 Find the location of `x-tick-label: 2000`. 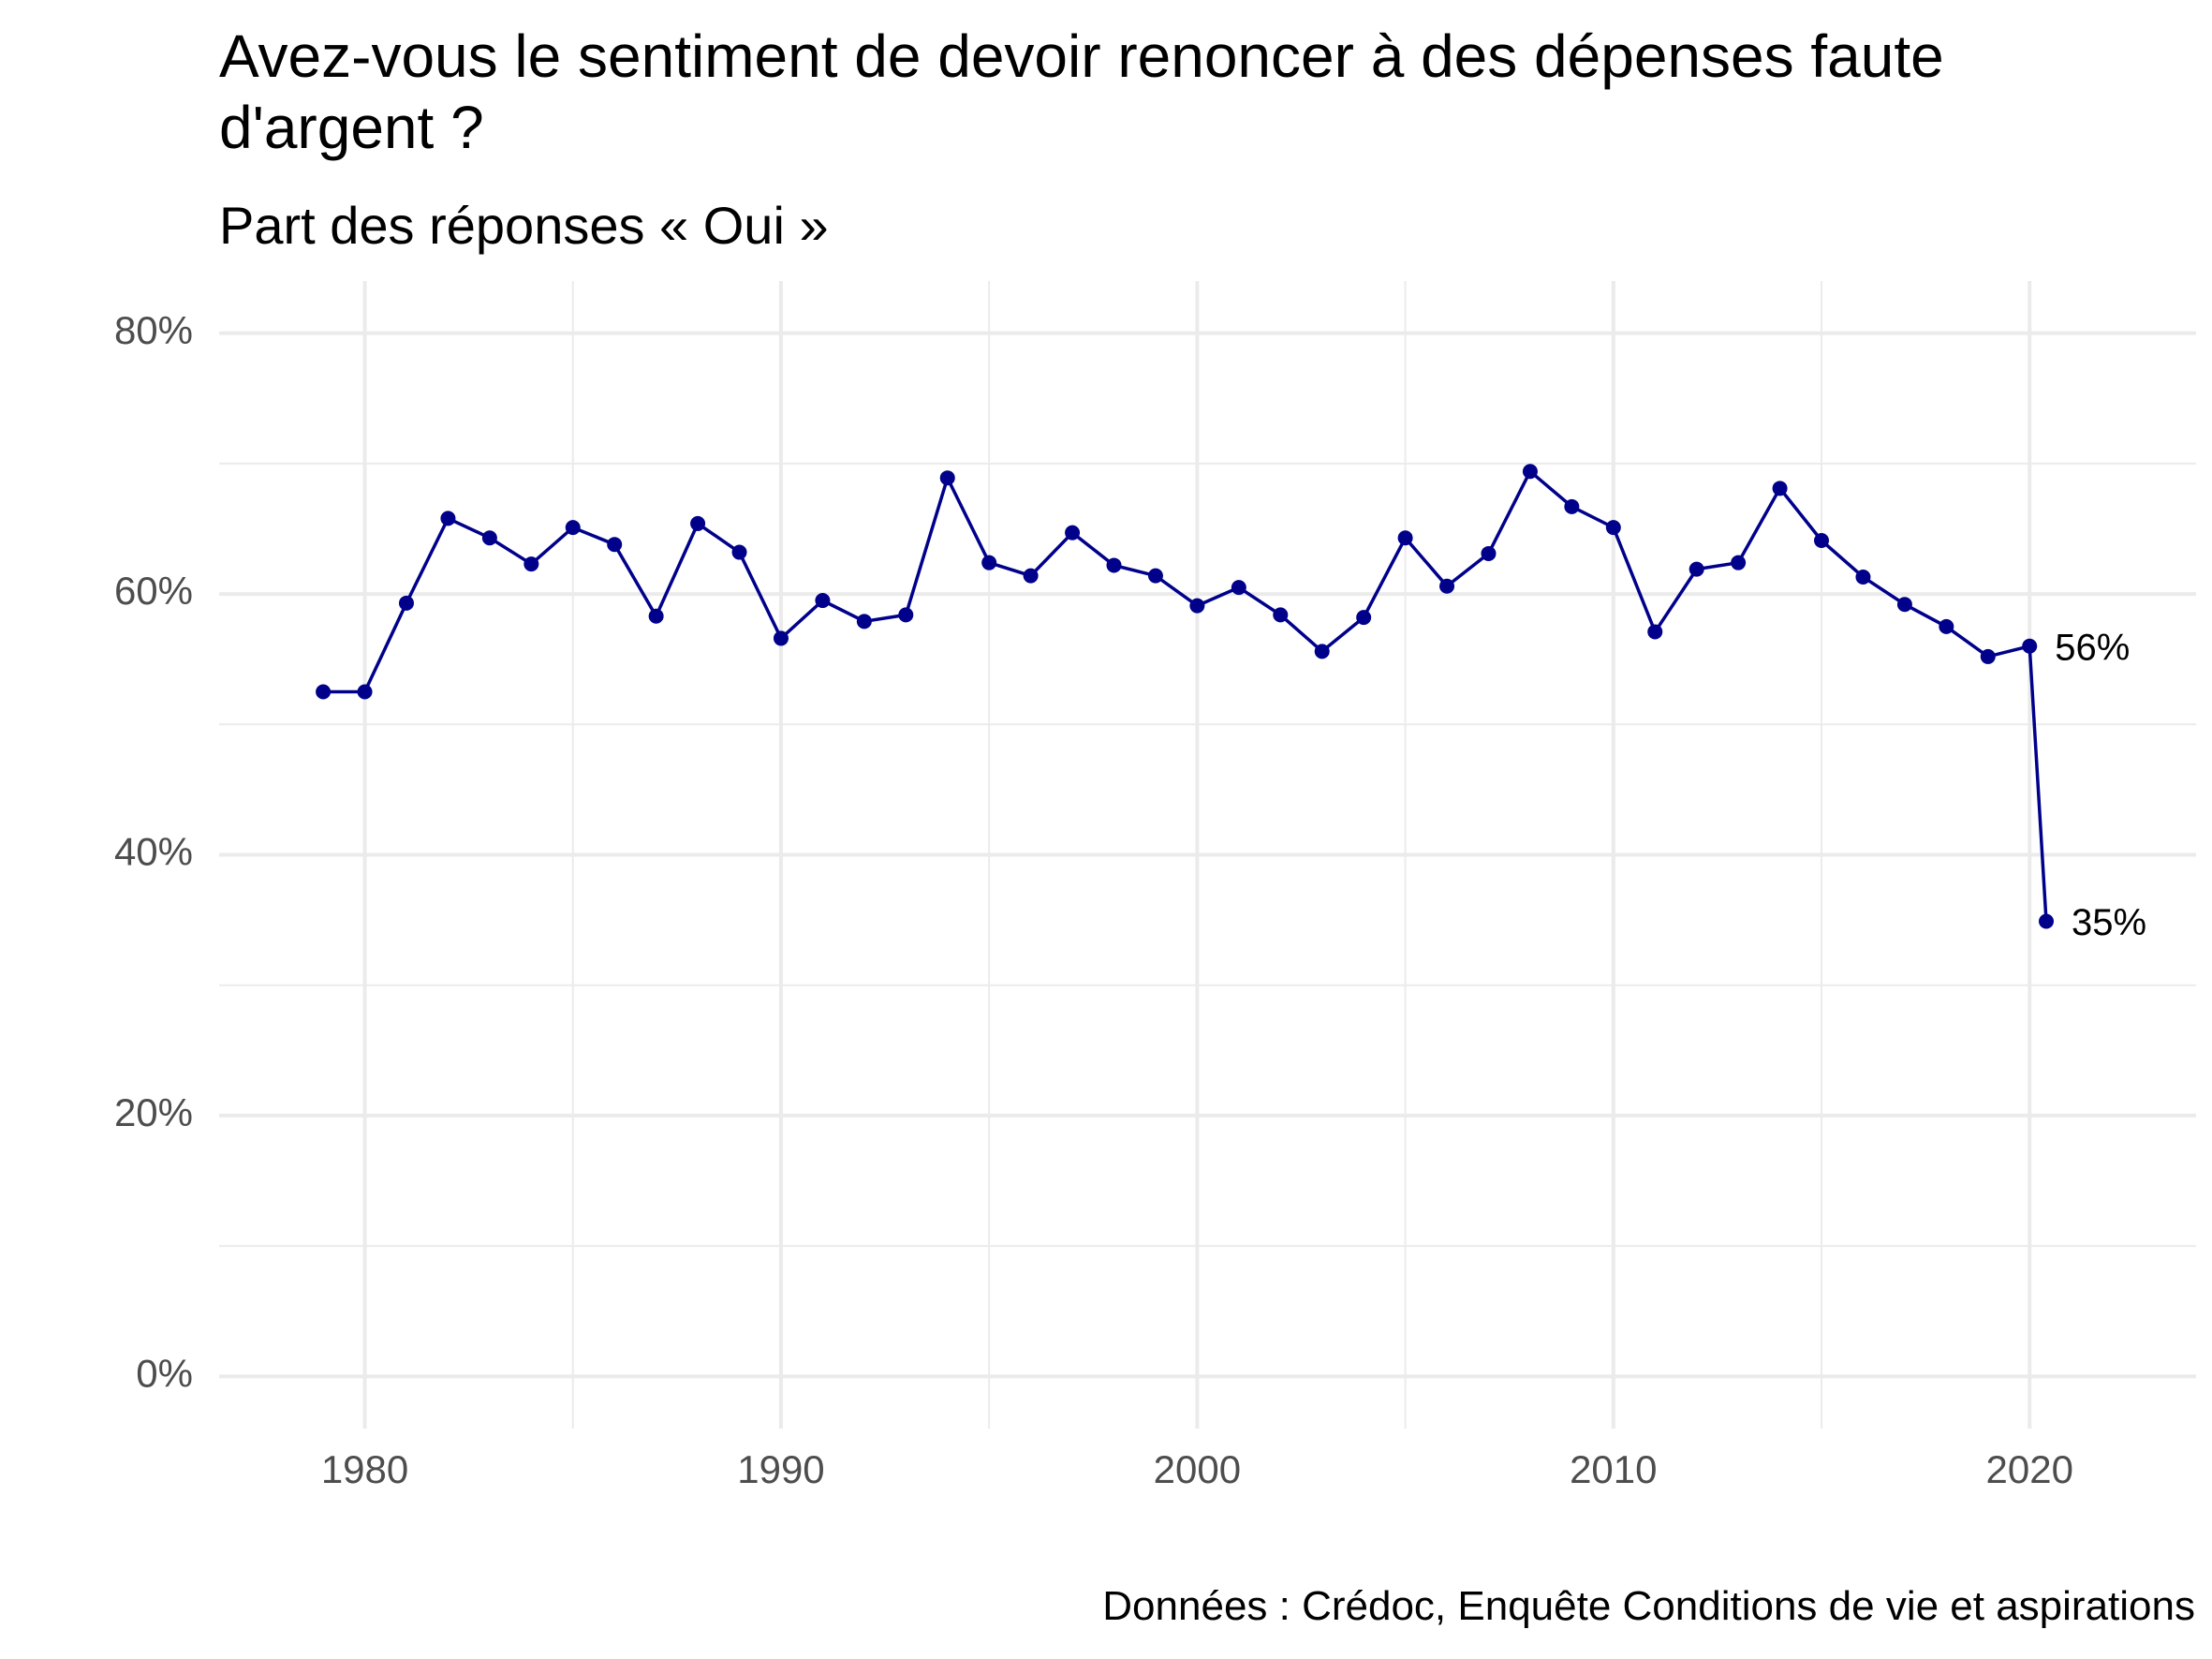

x-tick-label: 2000 is located at coordinates (1197, 1469).